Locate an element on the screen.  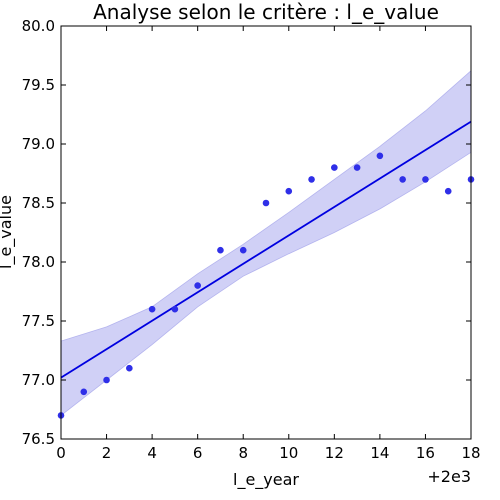
x-axis-label: l_e_year is located at coordinates (266, 480).